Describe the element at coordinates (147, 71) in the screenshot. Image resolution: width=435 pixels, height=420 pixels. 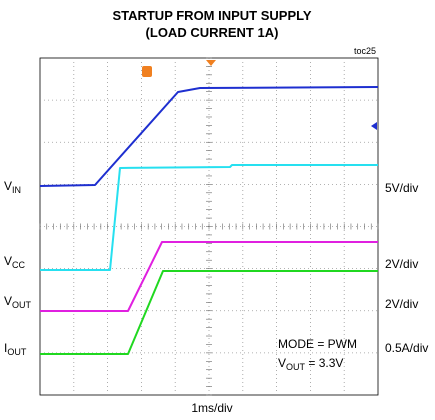
I see `trigger-icon` at that location.